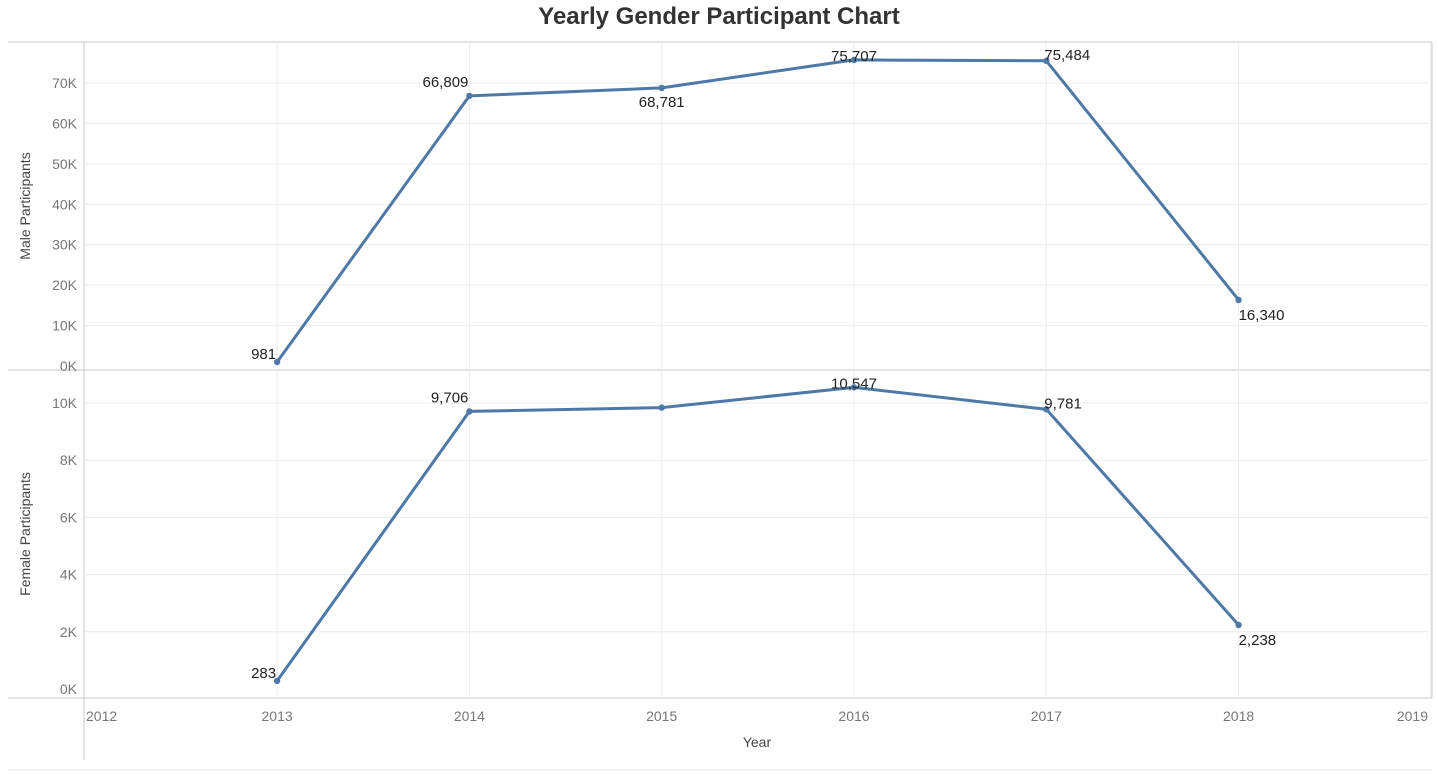 The height and width of the screenshot is (777, 1438). What do you see at coordinates (65, 83) in the screenshot?
I see `y-tick-label: 70K` at bounding box center [65, 83].